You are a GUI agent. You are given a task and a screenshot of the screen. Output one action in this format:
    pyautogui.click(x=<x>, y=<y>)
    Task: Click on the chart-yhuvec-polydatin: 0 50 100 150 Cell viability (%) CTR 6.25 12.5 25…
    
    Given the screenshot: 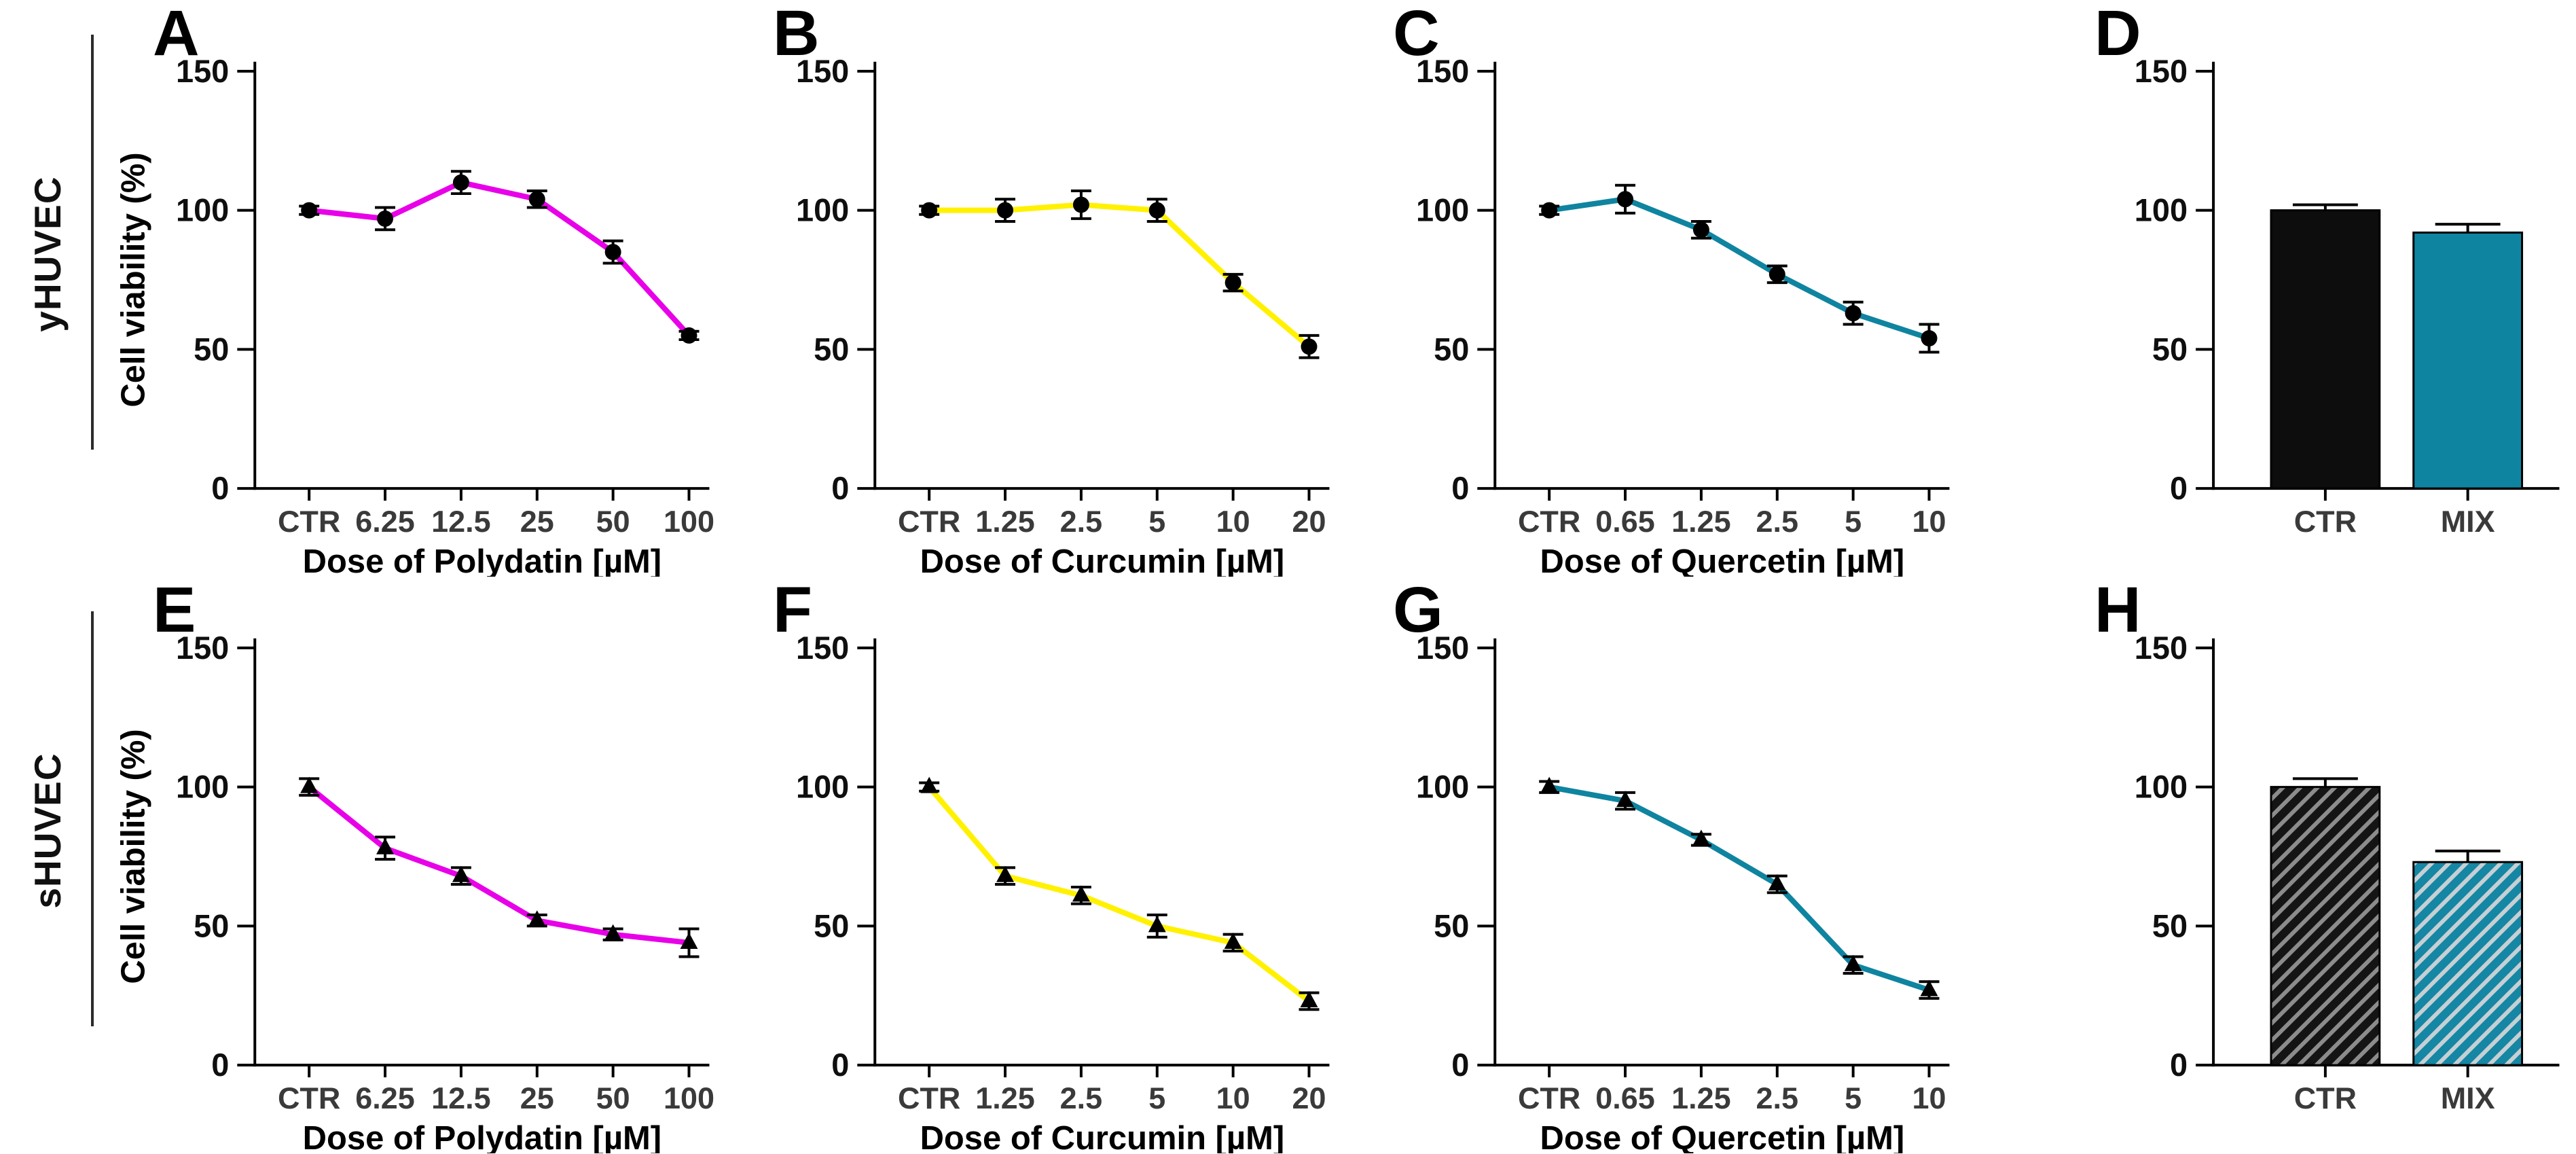 What is the action you would take?
    pyautogui.click(x=414, y=315)
    